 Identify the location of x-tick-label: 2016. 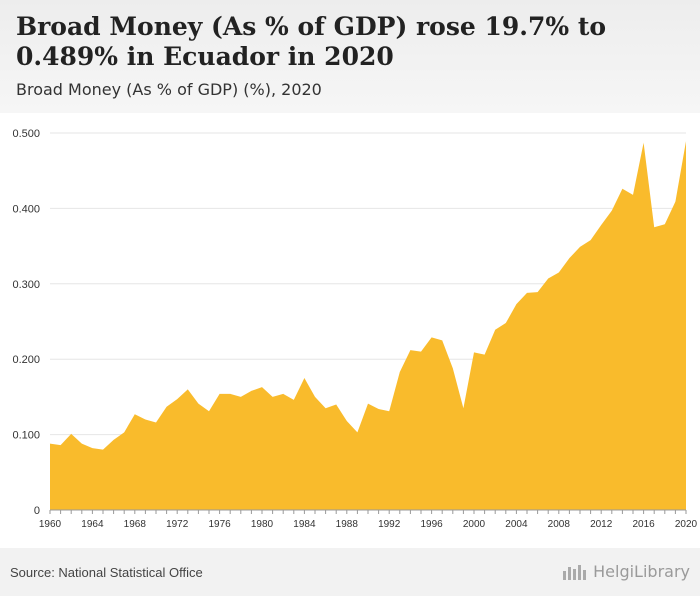
(643, 524).